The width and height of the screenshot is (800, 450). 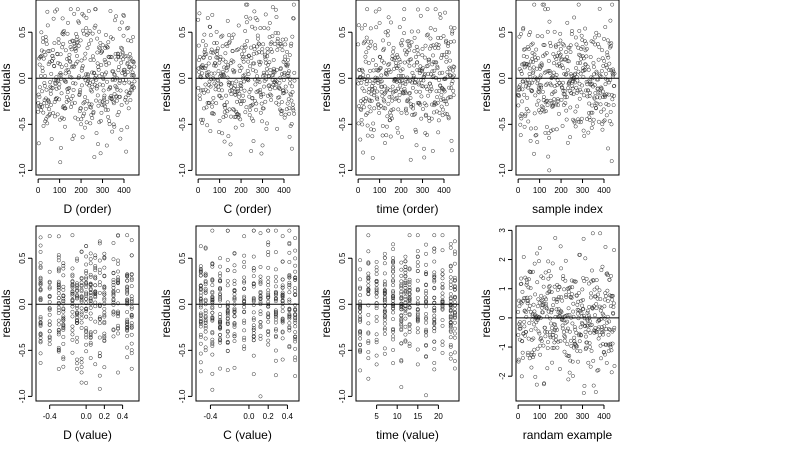 What do you see at coordinates (342, 396) in the screenshot?
I see `y-tick-label: -1.0` at bounding box center [342, 396].